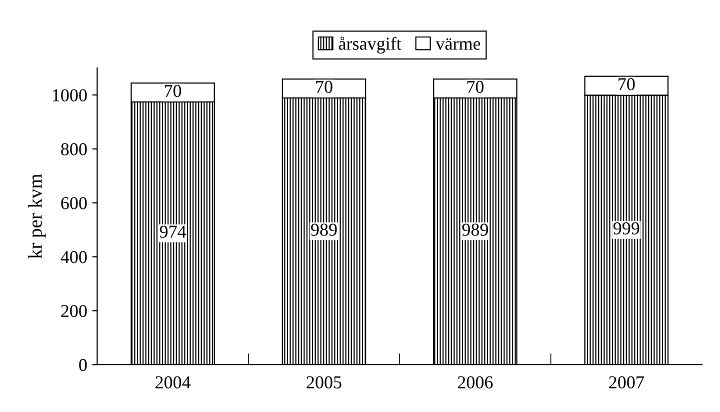  I want to click on y-axis-title: kr per kvm, so click(37, 216).